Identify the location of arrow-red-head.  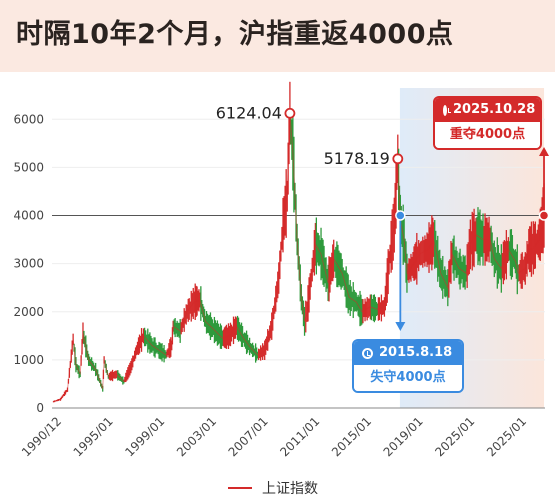
(544, 151).